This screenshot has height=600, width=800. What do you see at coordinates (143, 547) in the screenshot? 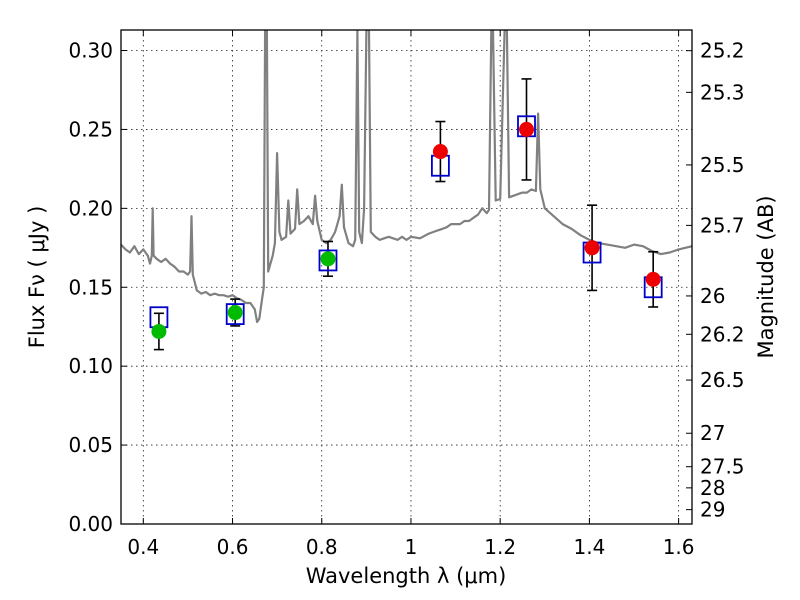
I see `x-tick-label: 0.4` at bounding box center [143, 547].